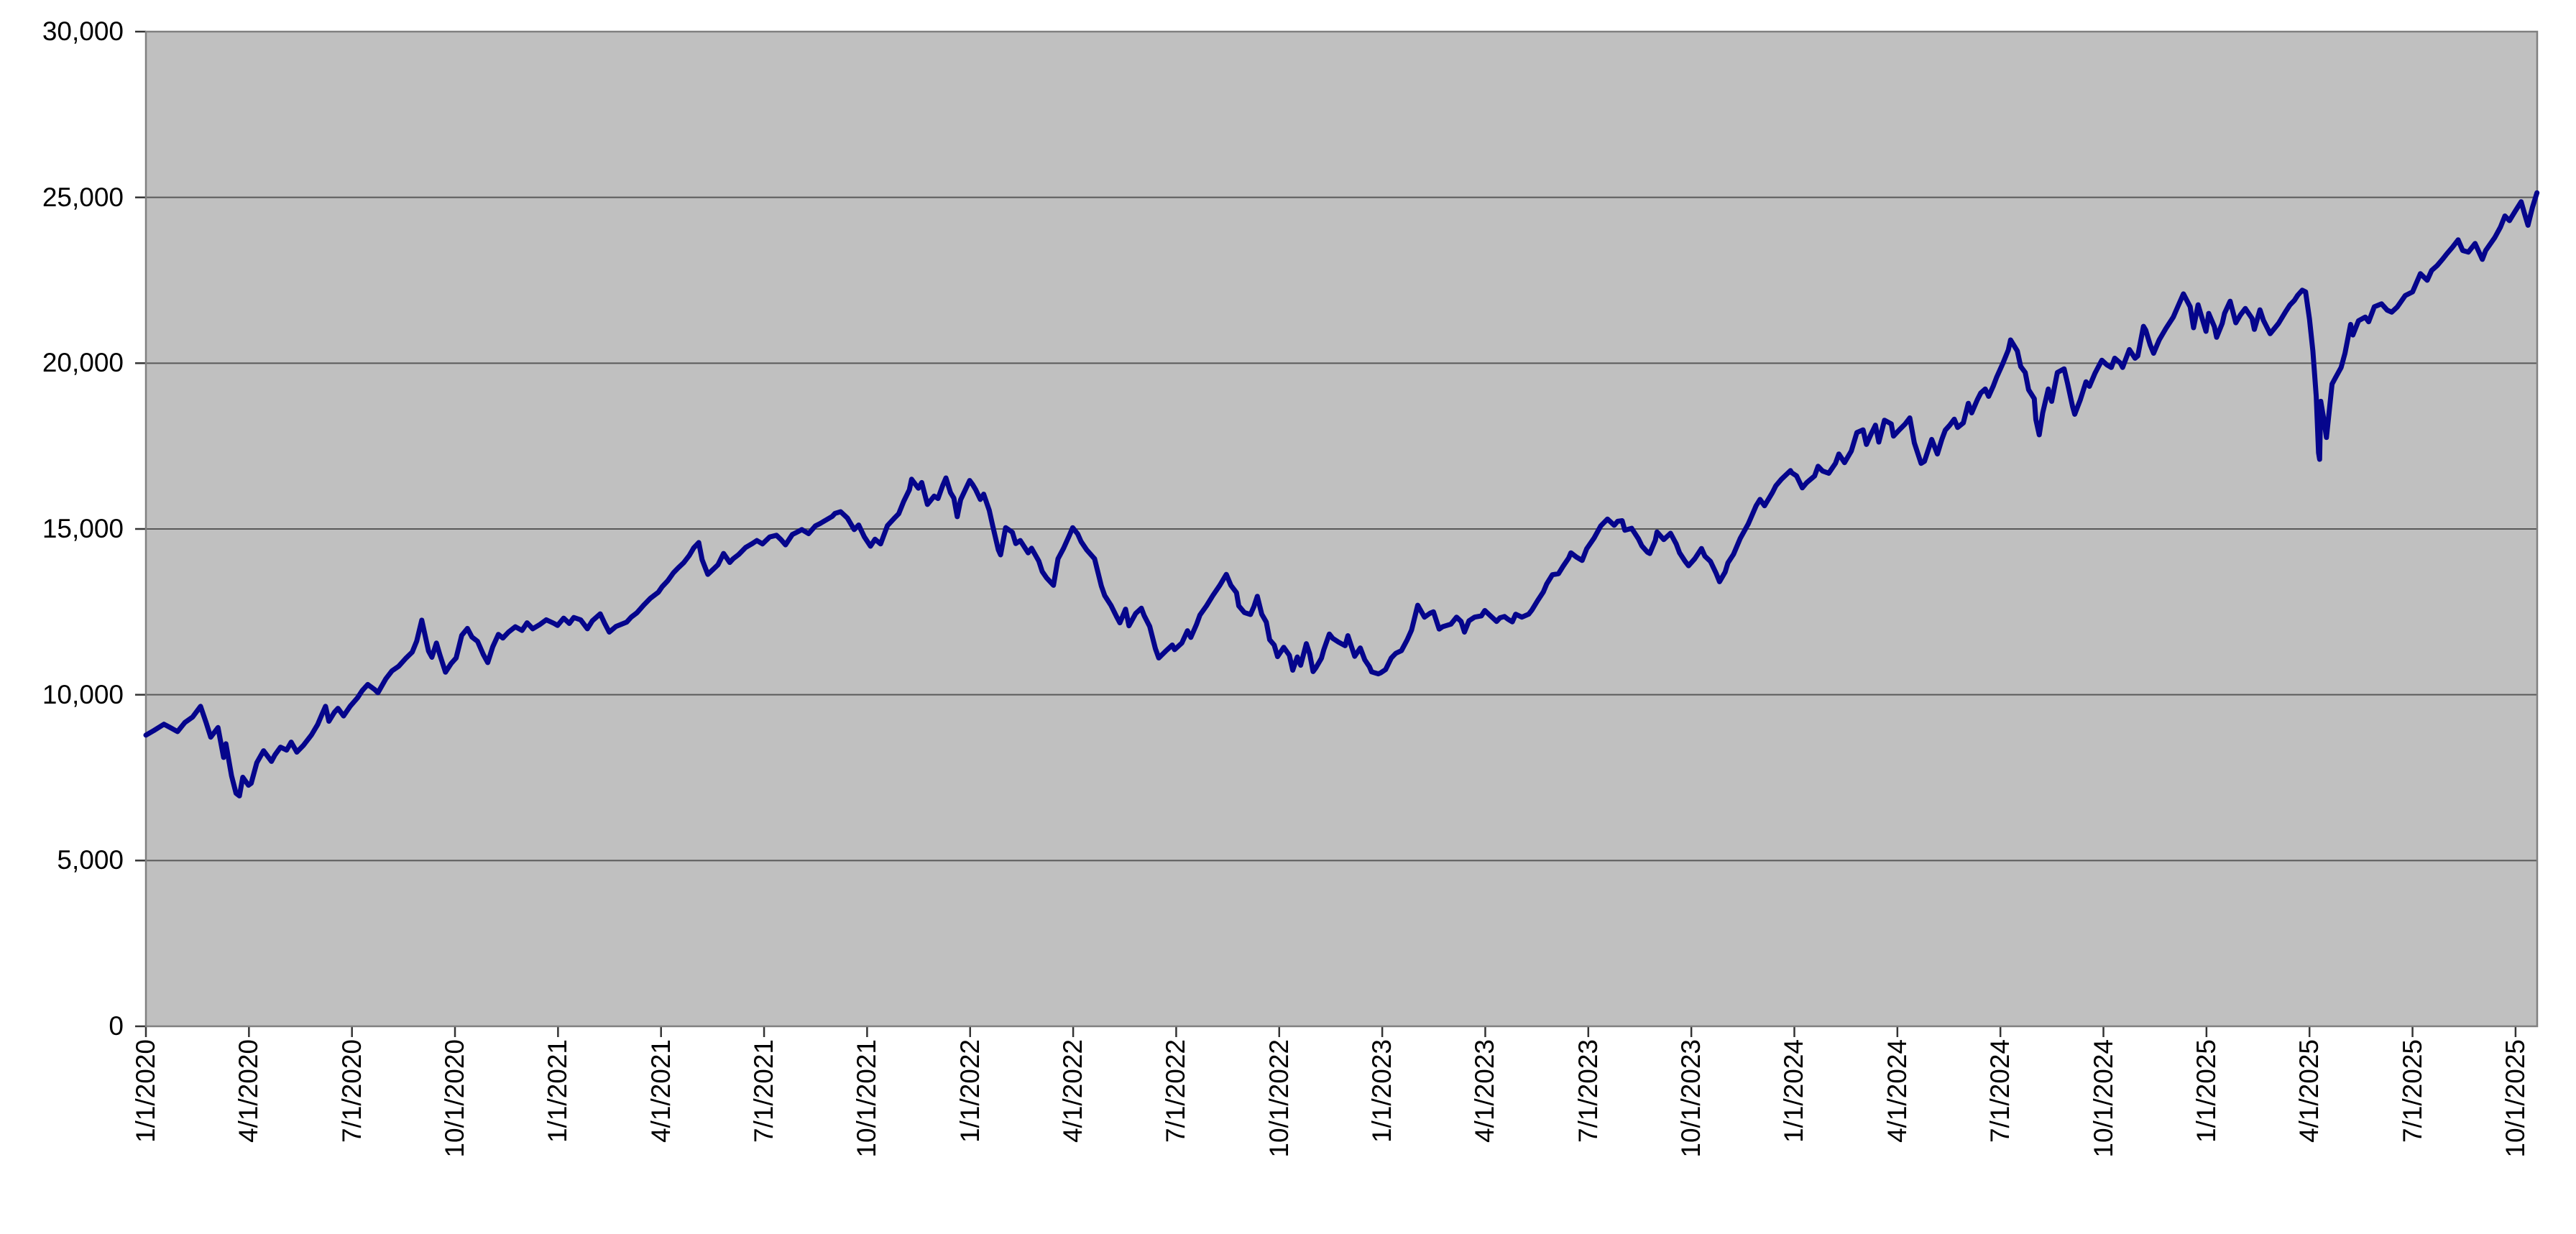 The image size is (2576, 1234). I want to click on x-axis-label: 7/1/2023, so click(1588, 1091).